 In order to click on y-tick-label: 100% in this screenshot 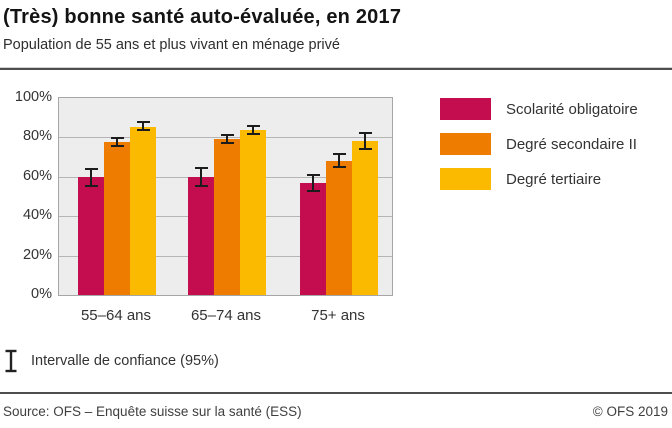, I will do `click(33, 97)`.